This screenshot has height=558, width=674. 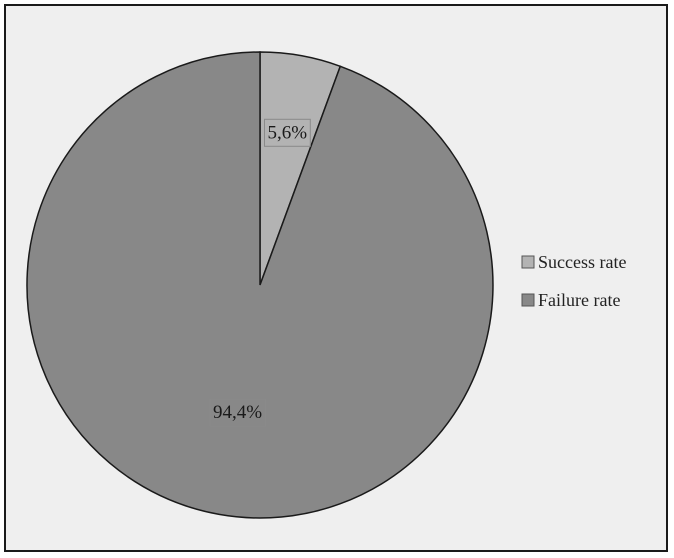 I want to click on data-label-text: 94,4%, so click(x=237, y=412).